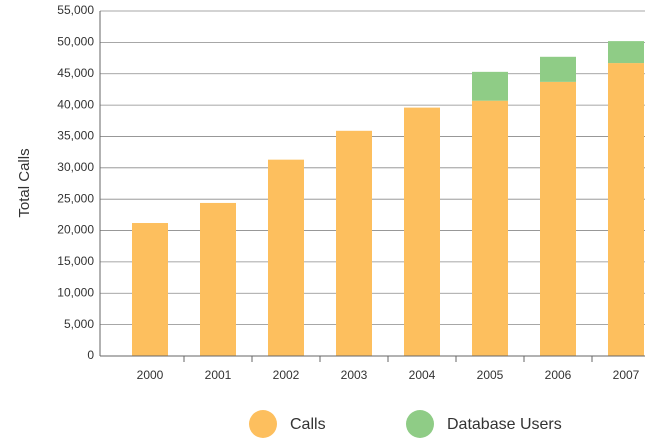 This screenshot has height=441, width=645. What do you see at coordinates (354, 375) in the screenshot?
I see `x-tick-label: 2003` at bounding box center [354, 375].